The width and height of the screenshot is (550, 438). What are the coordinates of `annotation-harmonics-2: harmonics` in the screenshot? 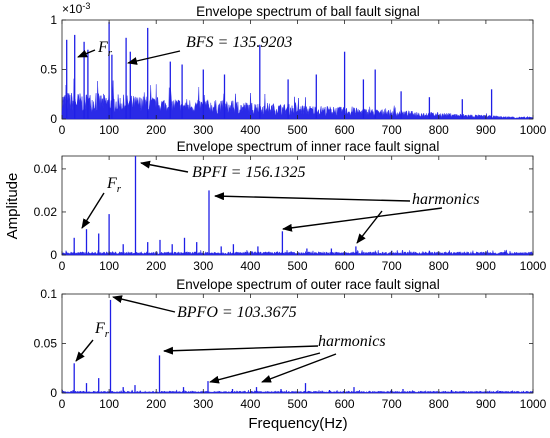 It's located at (446, 199).